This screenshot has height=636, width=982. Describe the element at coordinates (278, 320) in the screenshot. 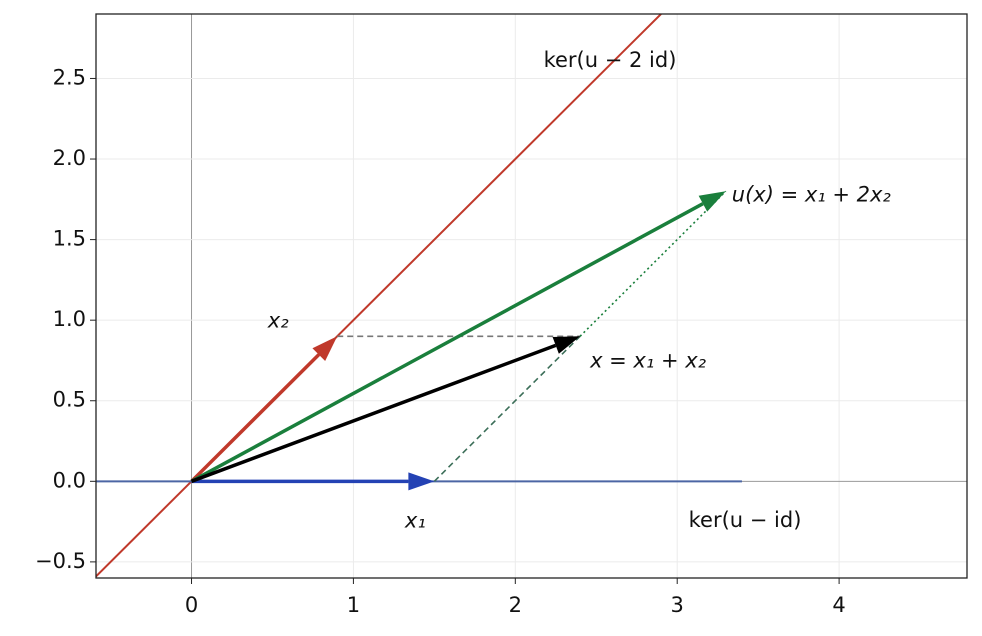

I see `vector-label: x₂` at that location.